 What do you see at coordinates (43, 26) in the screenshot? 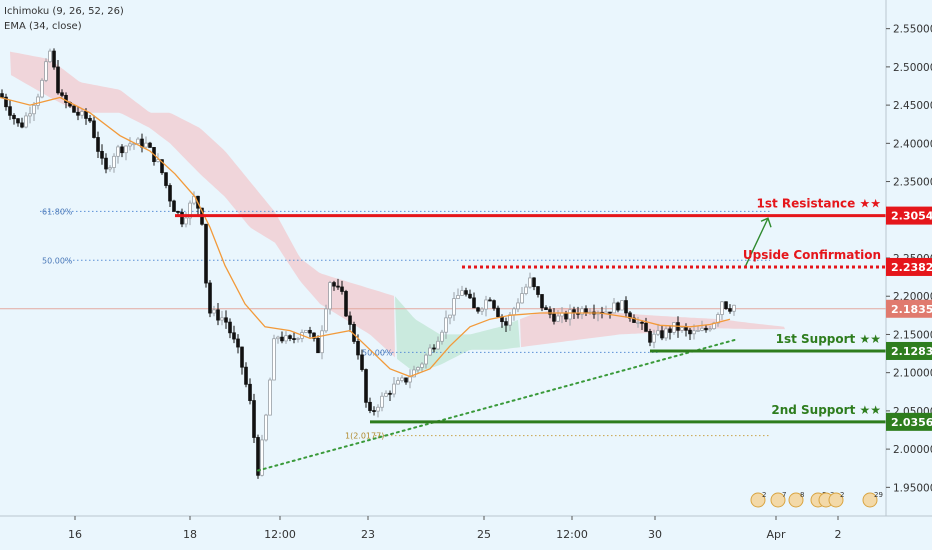
I see `indicator-legend-ema: EMA (34, close)` at bounding box center [43, 26].